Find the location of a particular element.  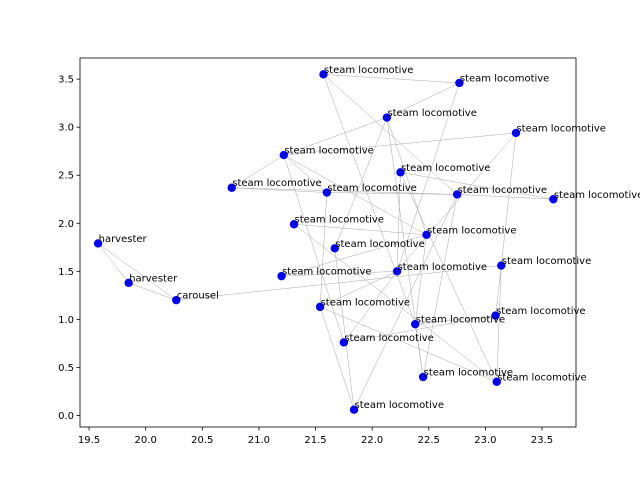

x-tick-label: 23.0 is located at coordinates (485, 440).